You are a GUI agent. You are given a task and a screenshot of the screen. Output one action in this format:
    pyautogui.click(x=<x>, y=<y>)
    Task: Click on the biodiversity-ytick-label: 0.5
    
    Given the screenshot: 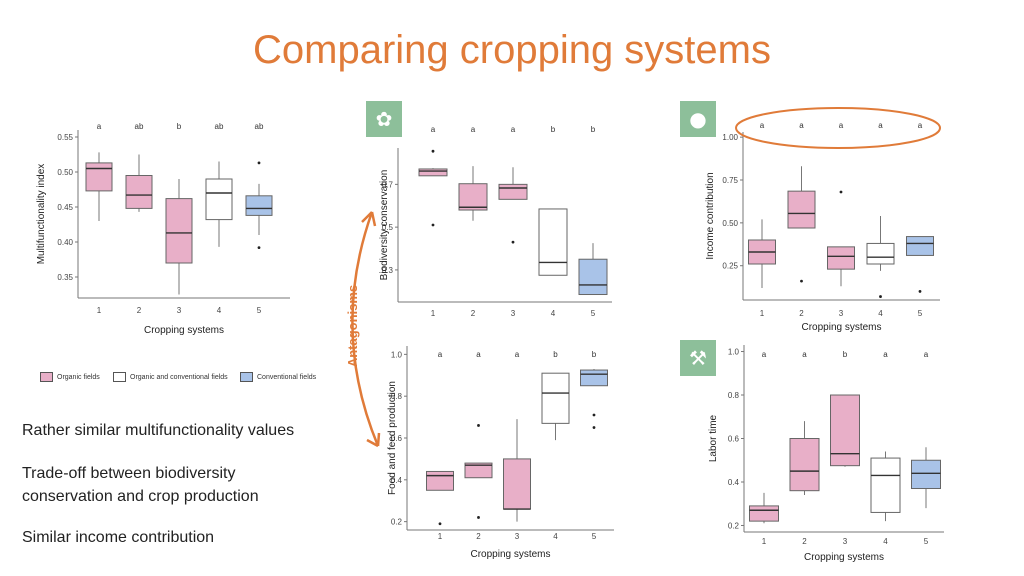 What is the action you would take?
    pyautogui.click(x=388, y=227)
    